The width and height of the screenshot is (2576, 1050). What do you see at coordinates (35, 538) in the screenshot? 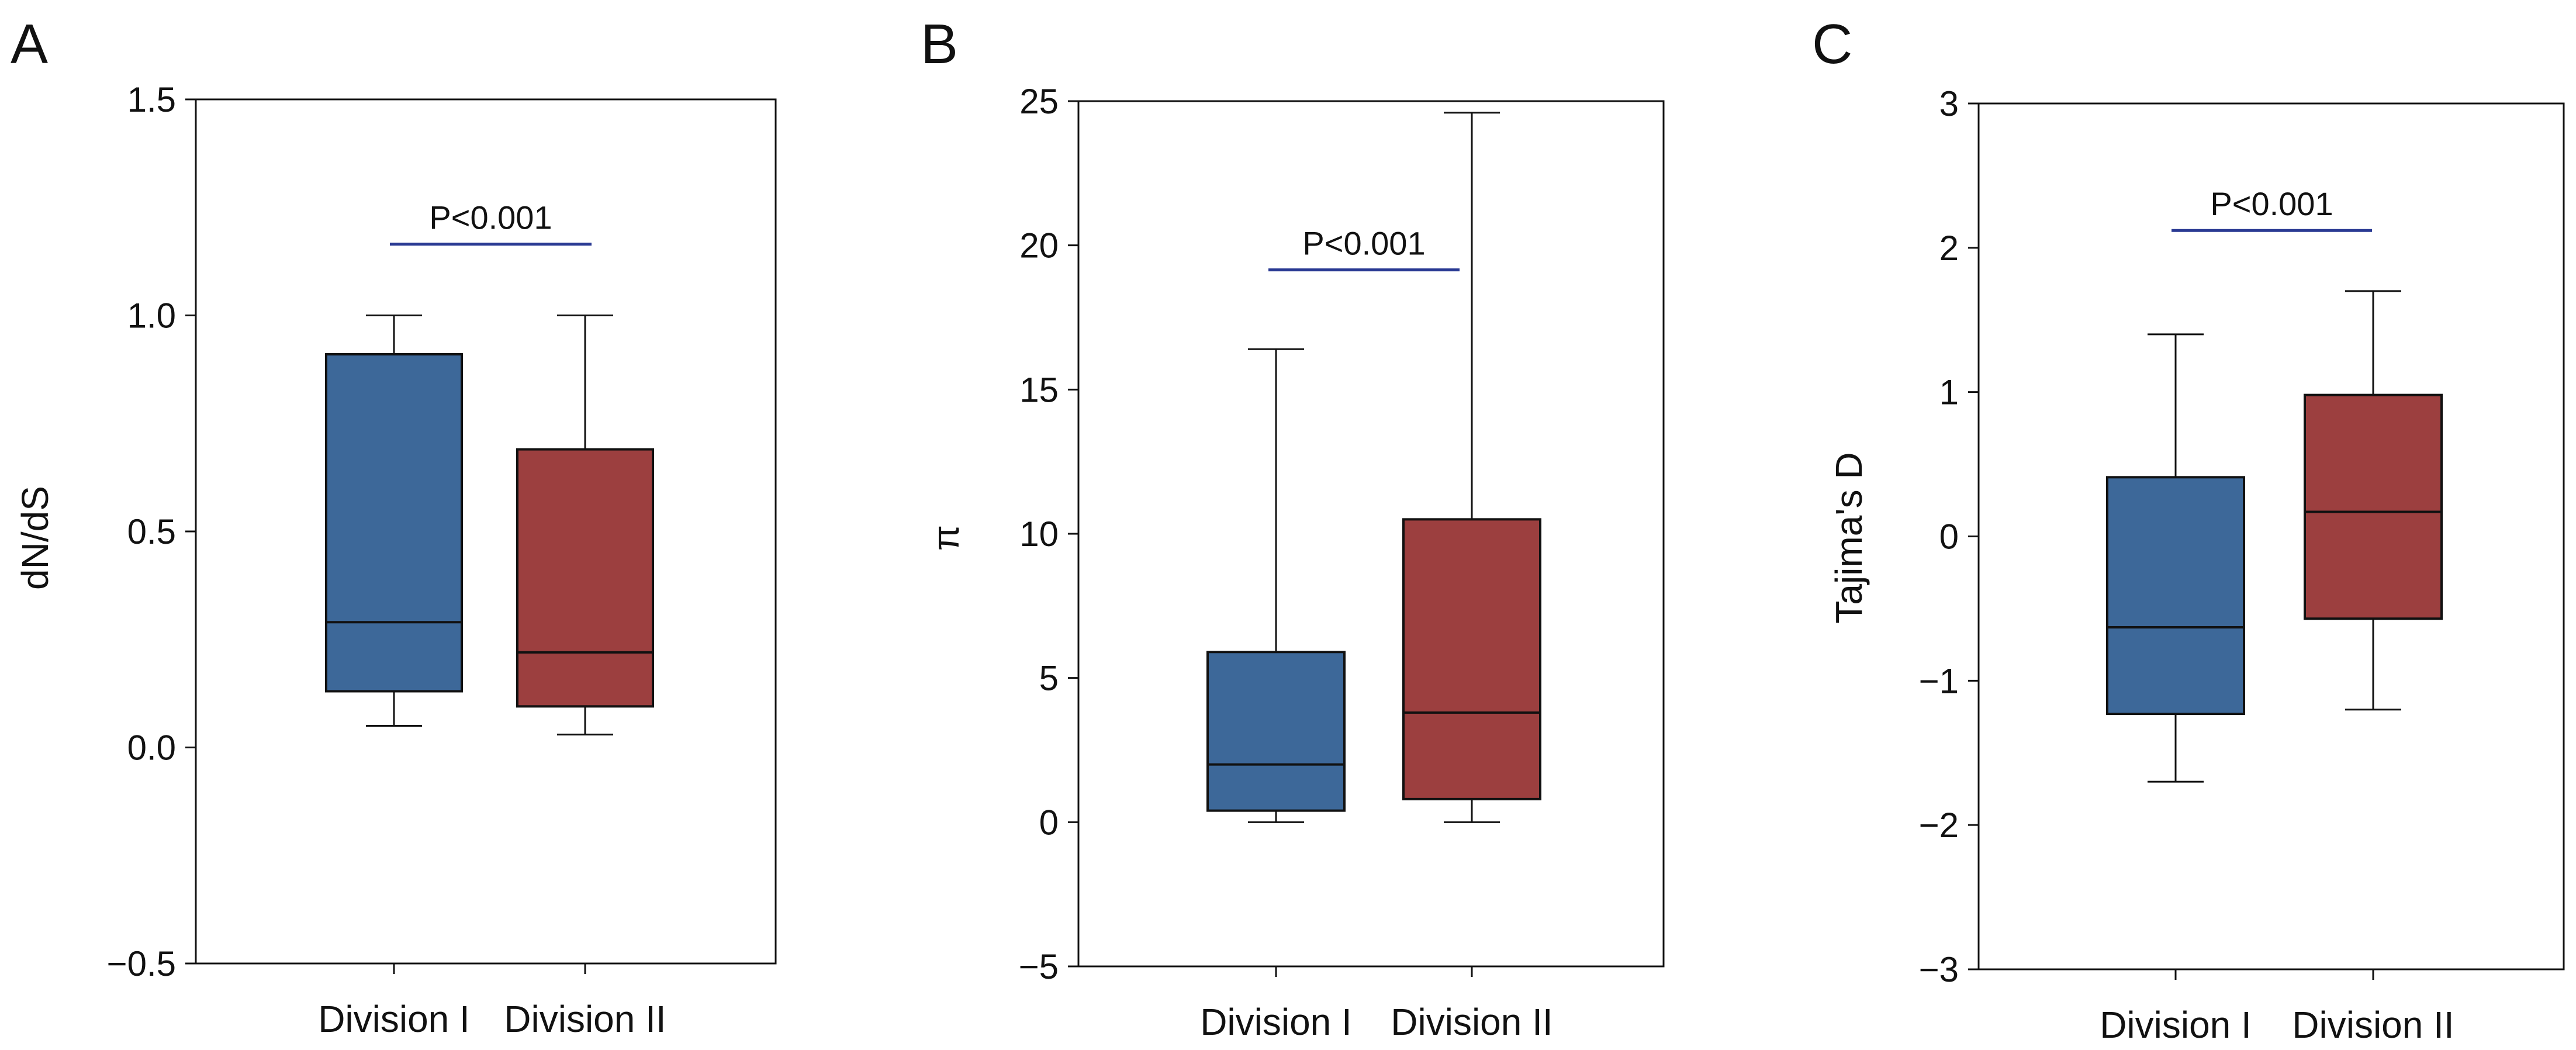
I see `panel-a-y-axis-label: dN/dS` at bounding box center [35, 538].